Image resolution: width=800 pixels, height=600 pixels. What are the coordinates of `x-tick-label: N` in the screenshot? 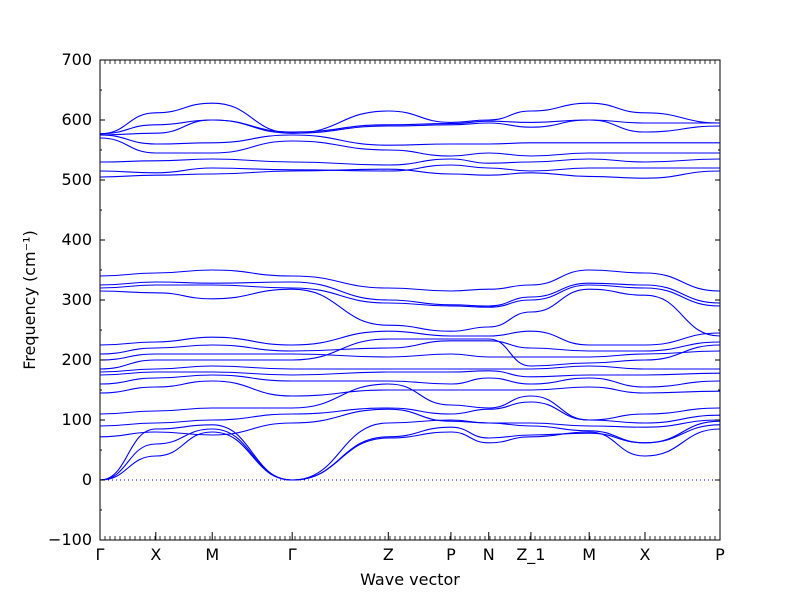 It's located at (489, 554).